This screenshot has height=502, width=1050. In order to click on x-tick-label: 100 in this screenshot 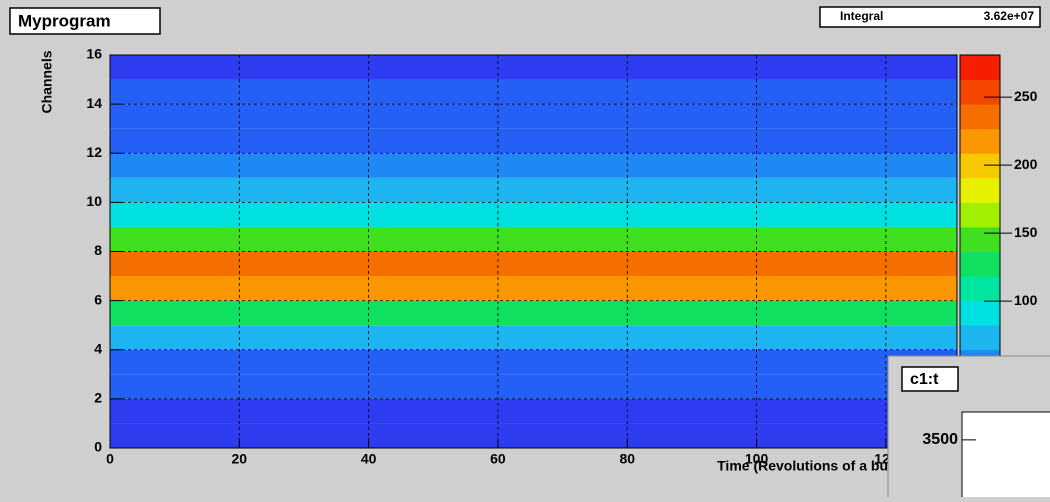, I will do `click(757, 459)`.